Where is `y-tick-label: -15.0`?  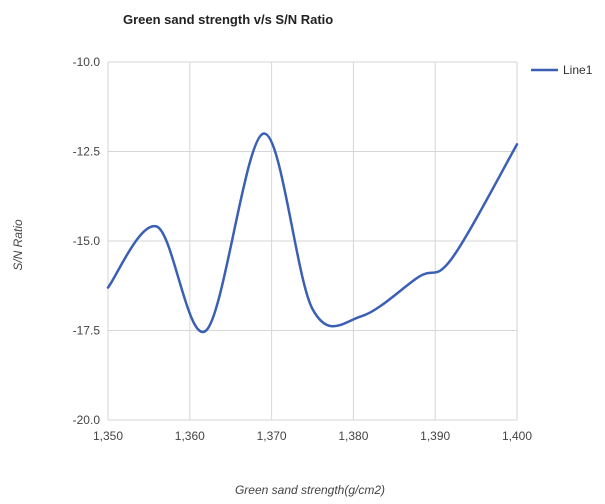 y-tick-label: -15.0 is located at coordinates (87, 241).